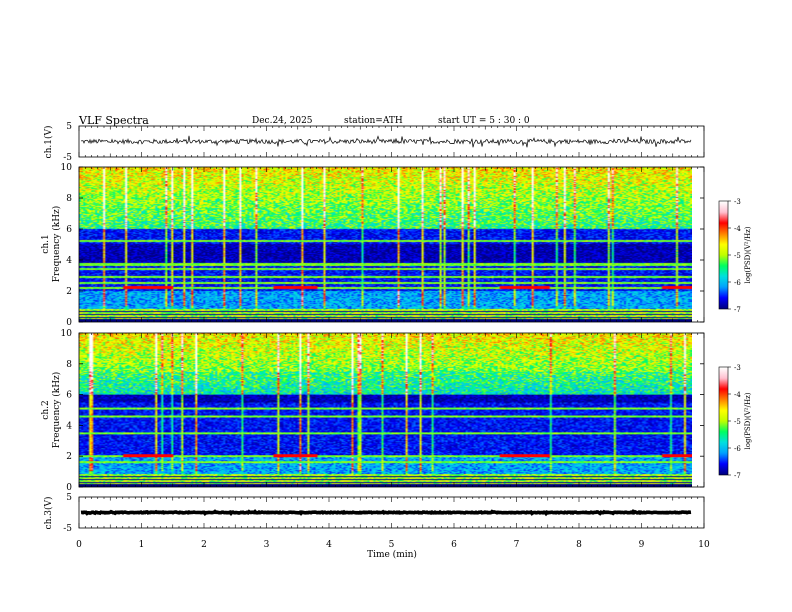  I want to click on time-tick-label: 3, so click(267, 545).